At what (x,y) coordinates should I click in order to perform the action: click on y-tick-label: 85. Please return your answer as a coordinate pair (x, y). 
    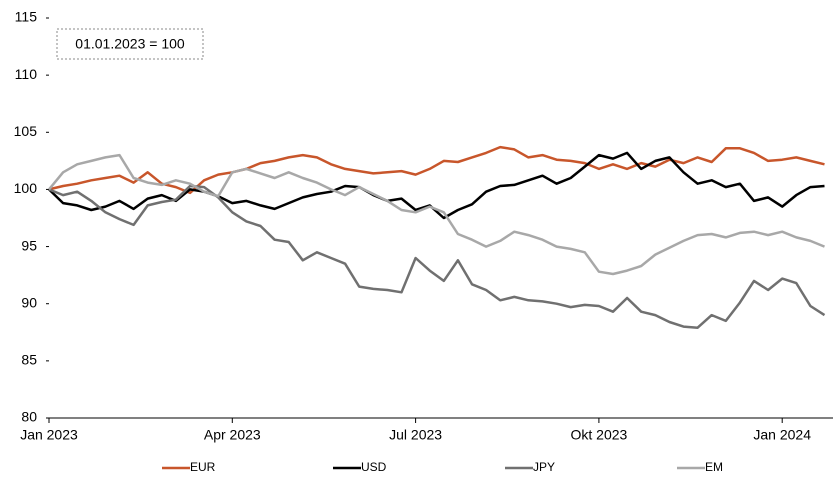
    Looking at the image, I should click on (29, 360).